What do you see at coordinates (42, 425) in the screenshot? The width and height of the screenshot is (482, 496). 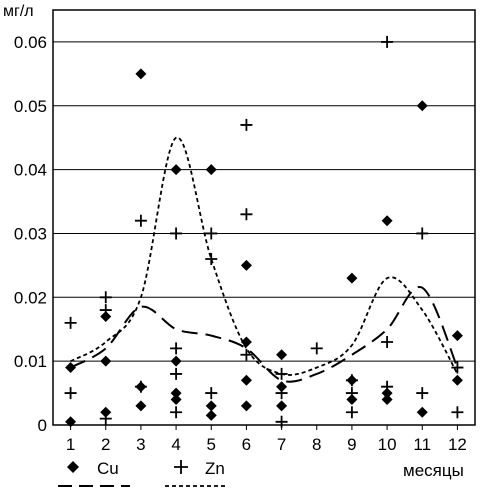 I see `y-tick-label: 0` at bounding box center [42, 425].